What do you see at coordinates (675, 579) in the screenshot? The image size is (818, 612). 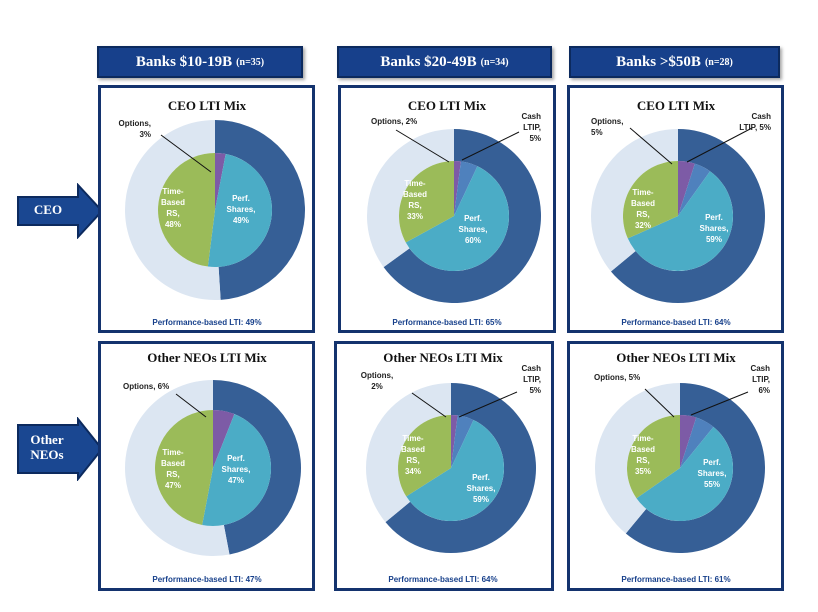 I see `chart-footer: Performance-based LTI: 61%` at bounding box center [675, 579].